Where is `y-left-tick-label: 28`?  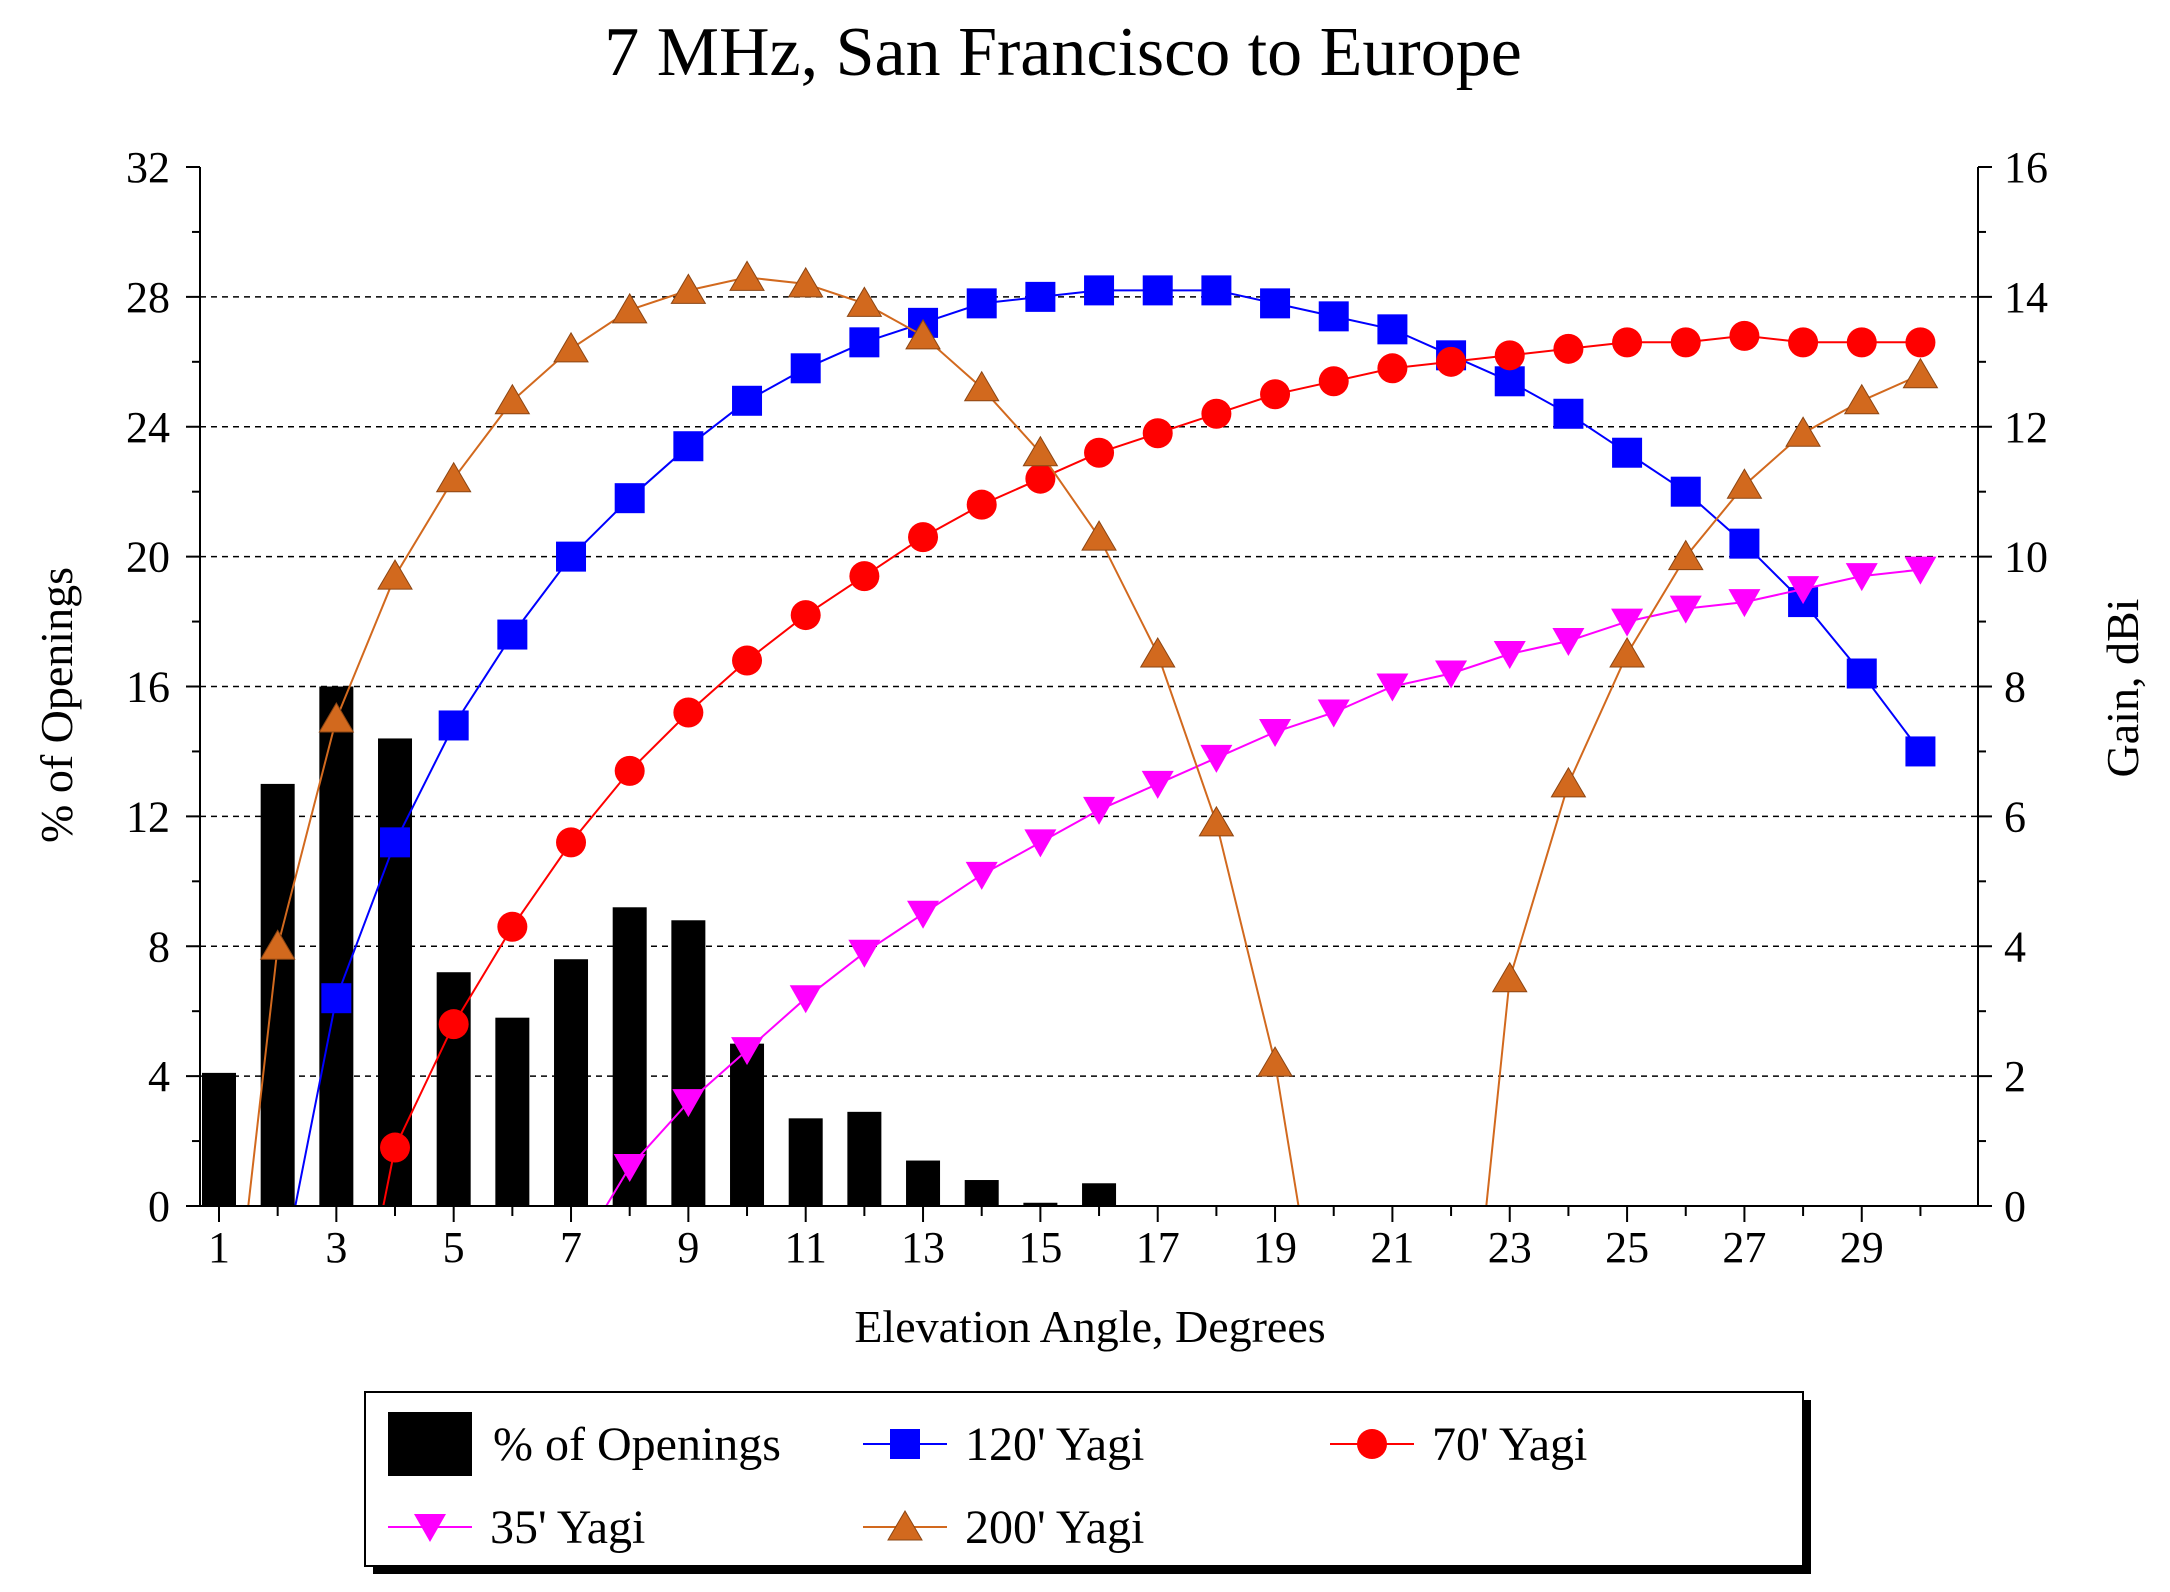 y-left-tick-label: 28 is located at coordinates (148, 297).